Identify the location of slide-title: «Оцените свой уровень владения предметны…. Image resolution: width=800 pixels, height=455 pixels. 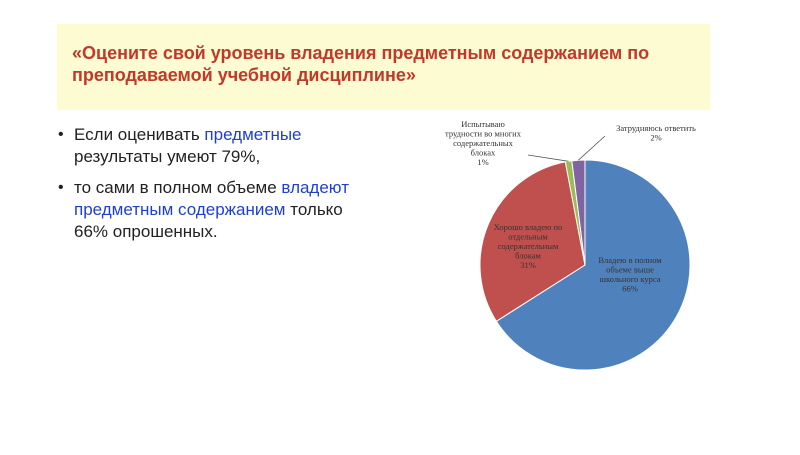
(361, 64).